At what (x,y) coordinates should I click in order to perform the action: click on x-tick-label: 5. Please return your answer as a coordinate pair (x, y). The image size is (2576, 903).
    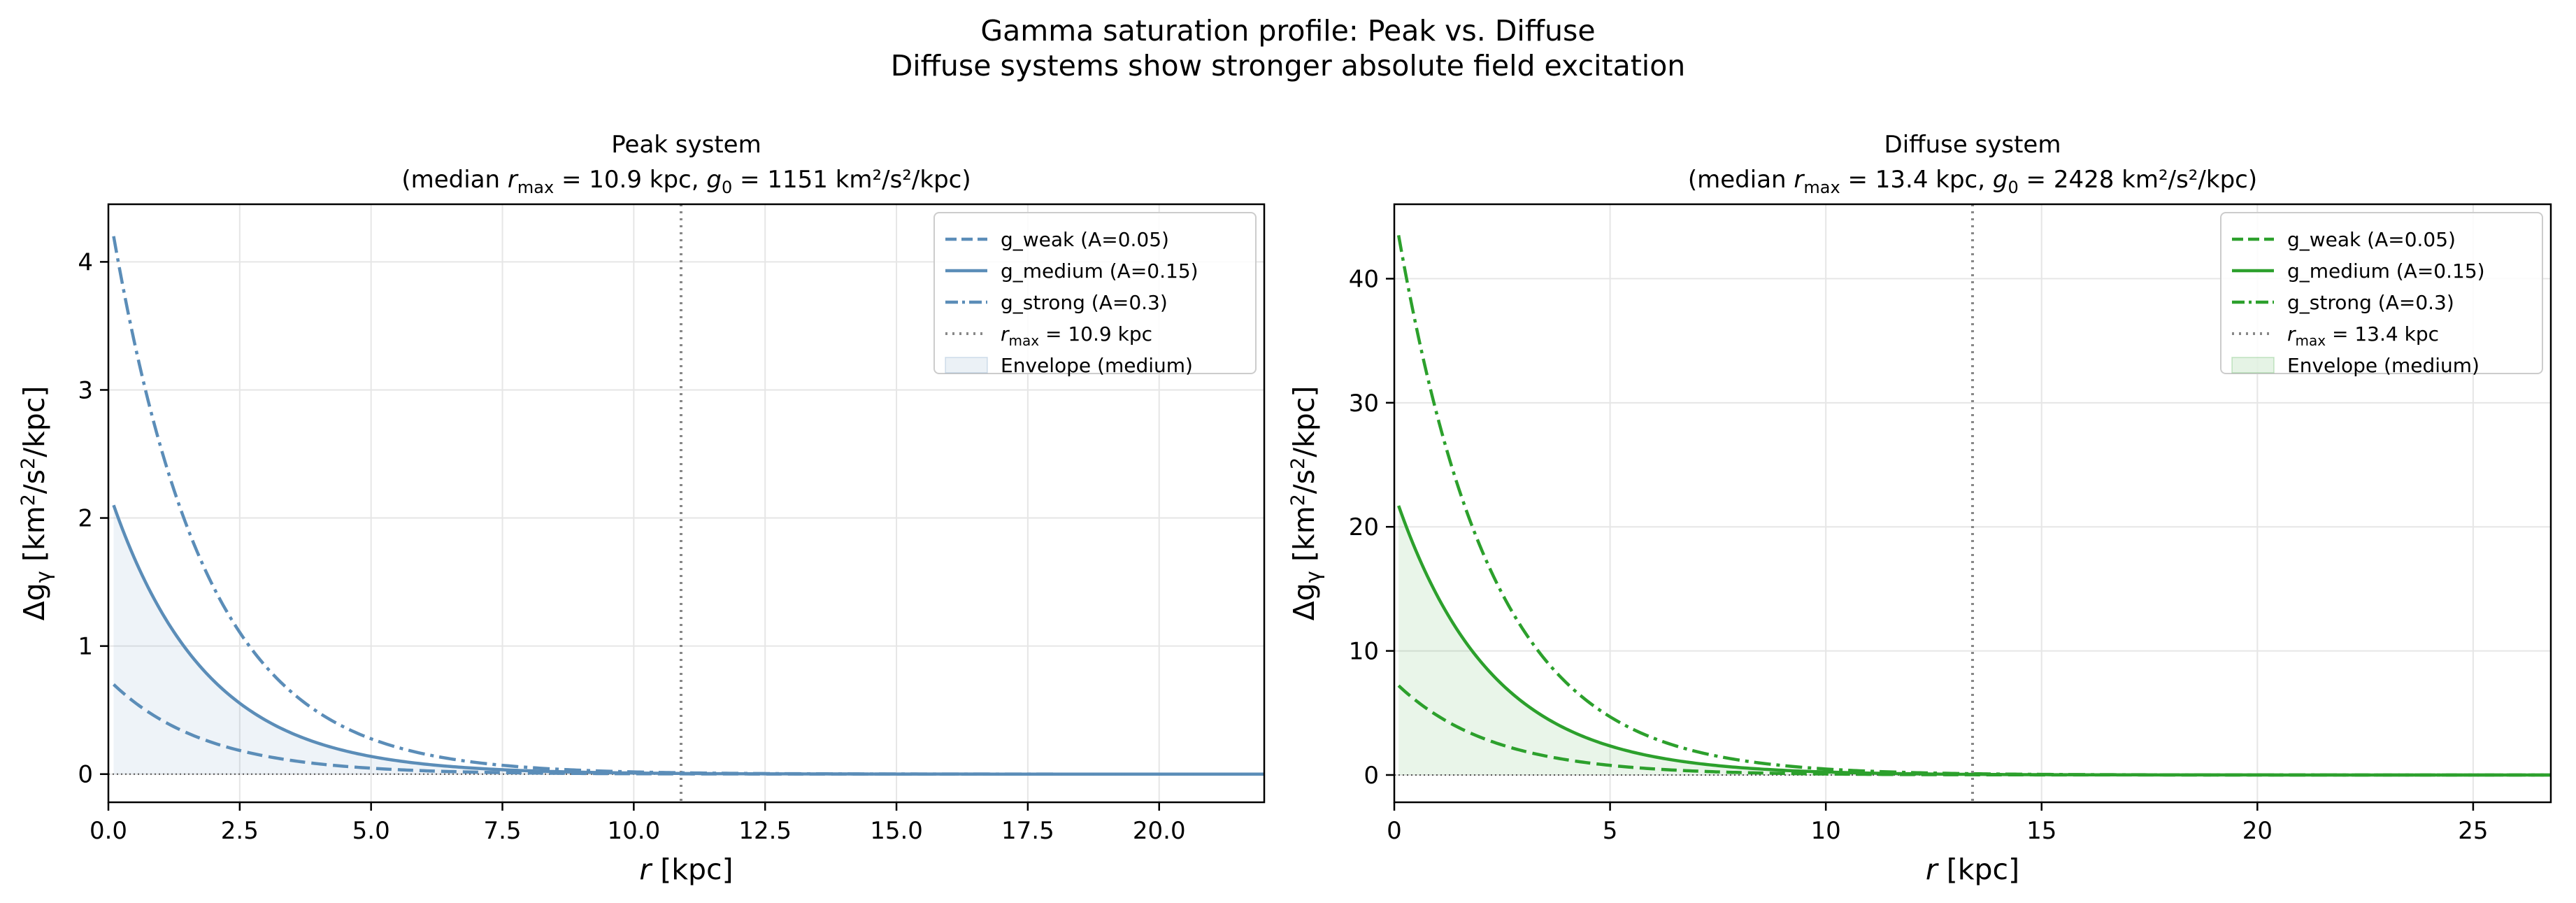
    Looking at the image, I should click on (1610, 831).